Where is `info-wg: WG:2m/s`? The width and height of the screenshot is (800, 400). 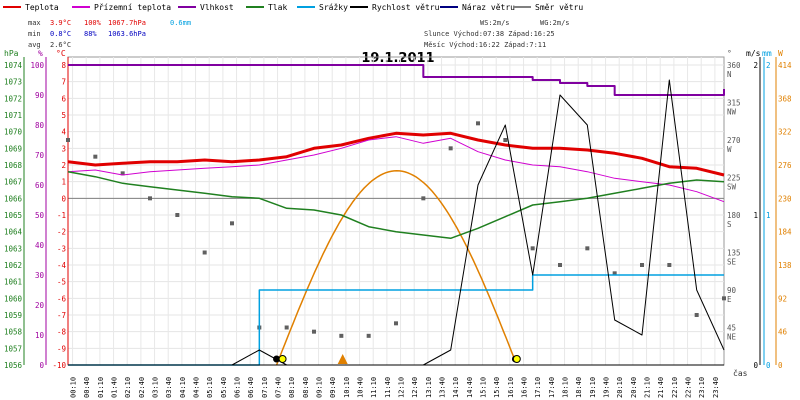
info-wg: WG:2m/s is located at coordinates (555, 23).